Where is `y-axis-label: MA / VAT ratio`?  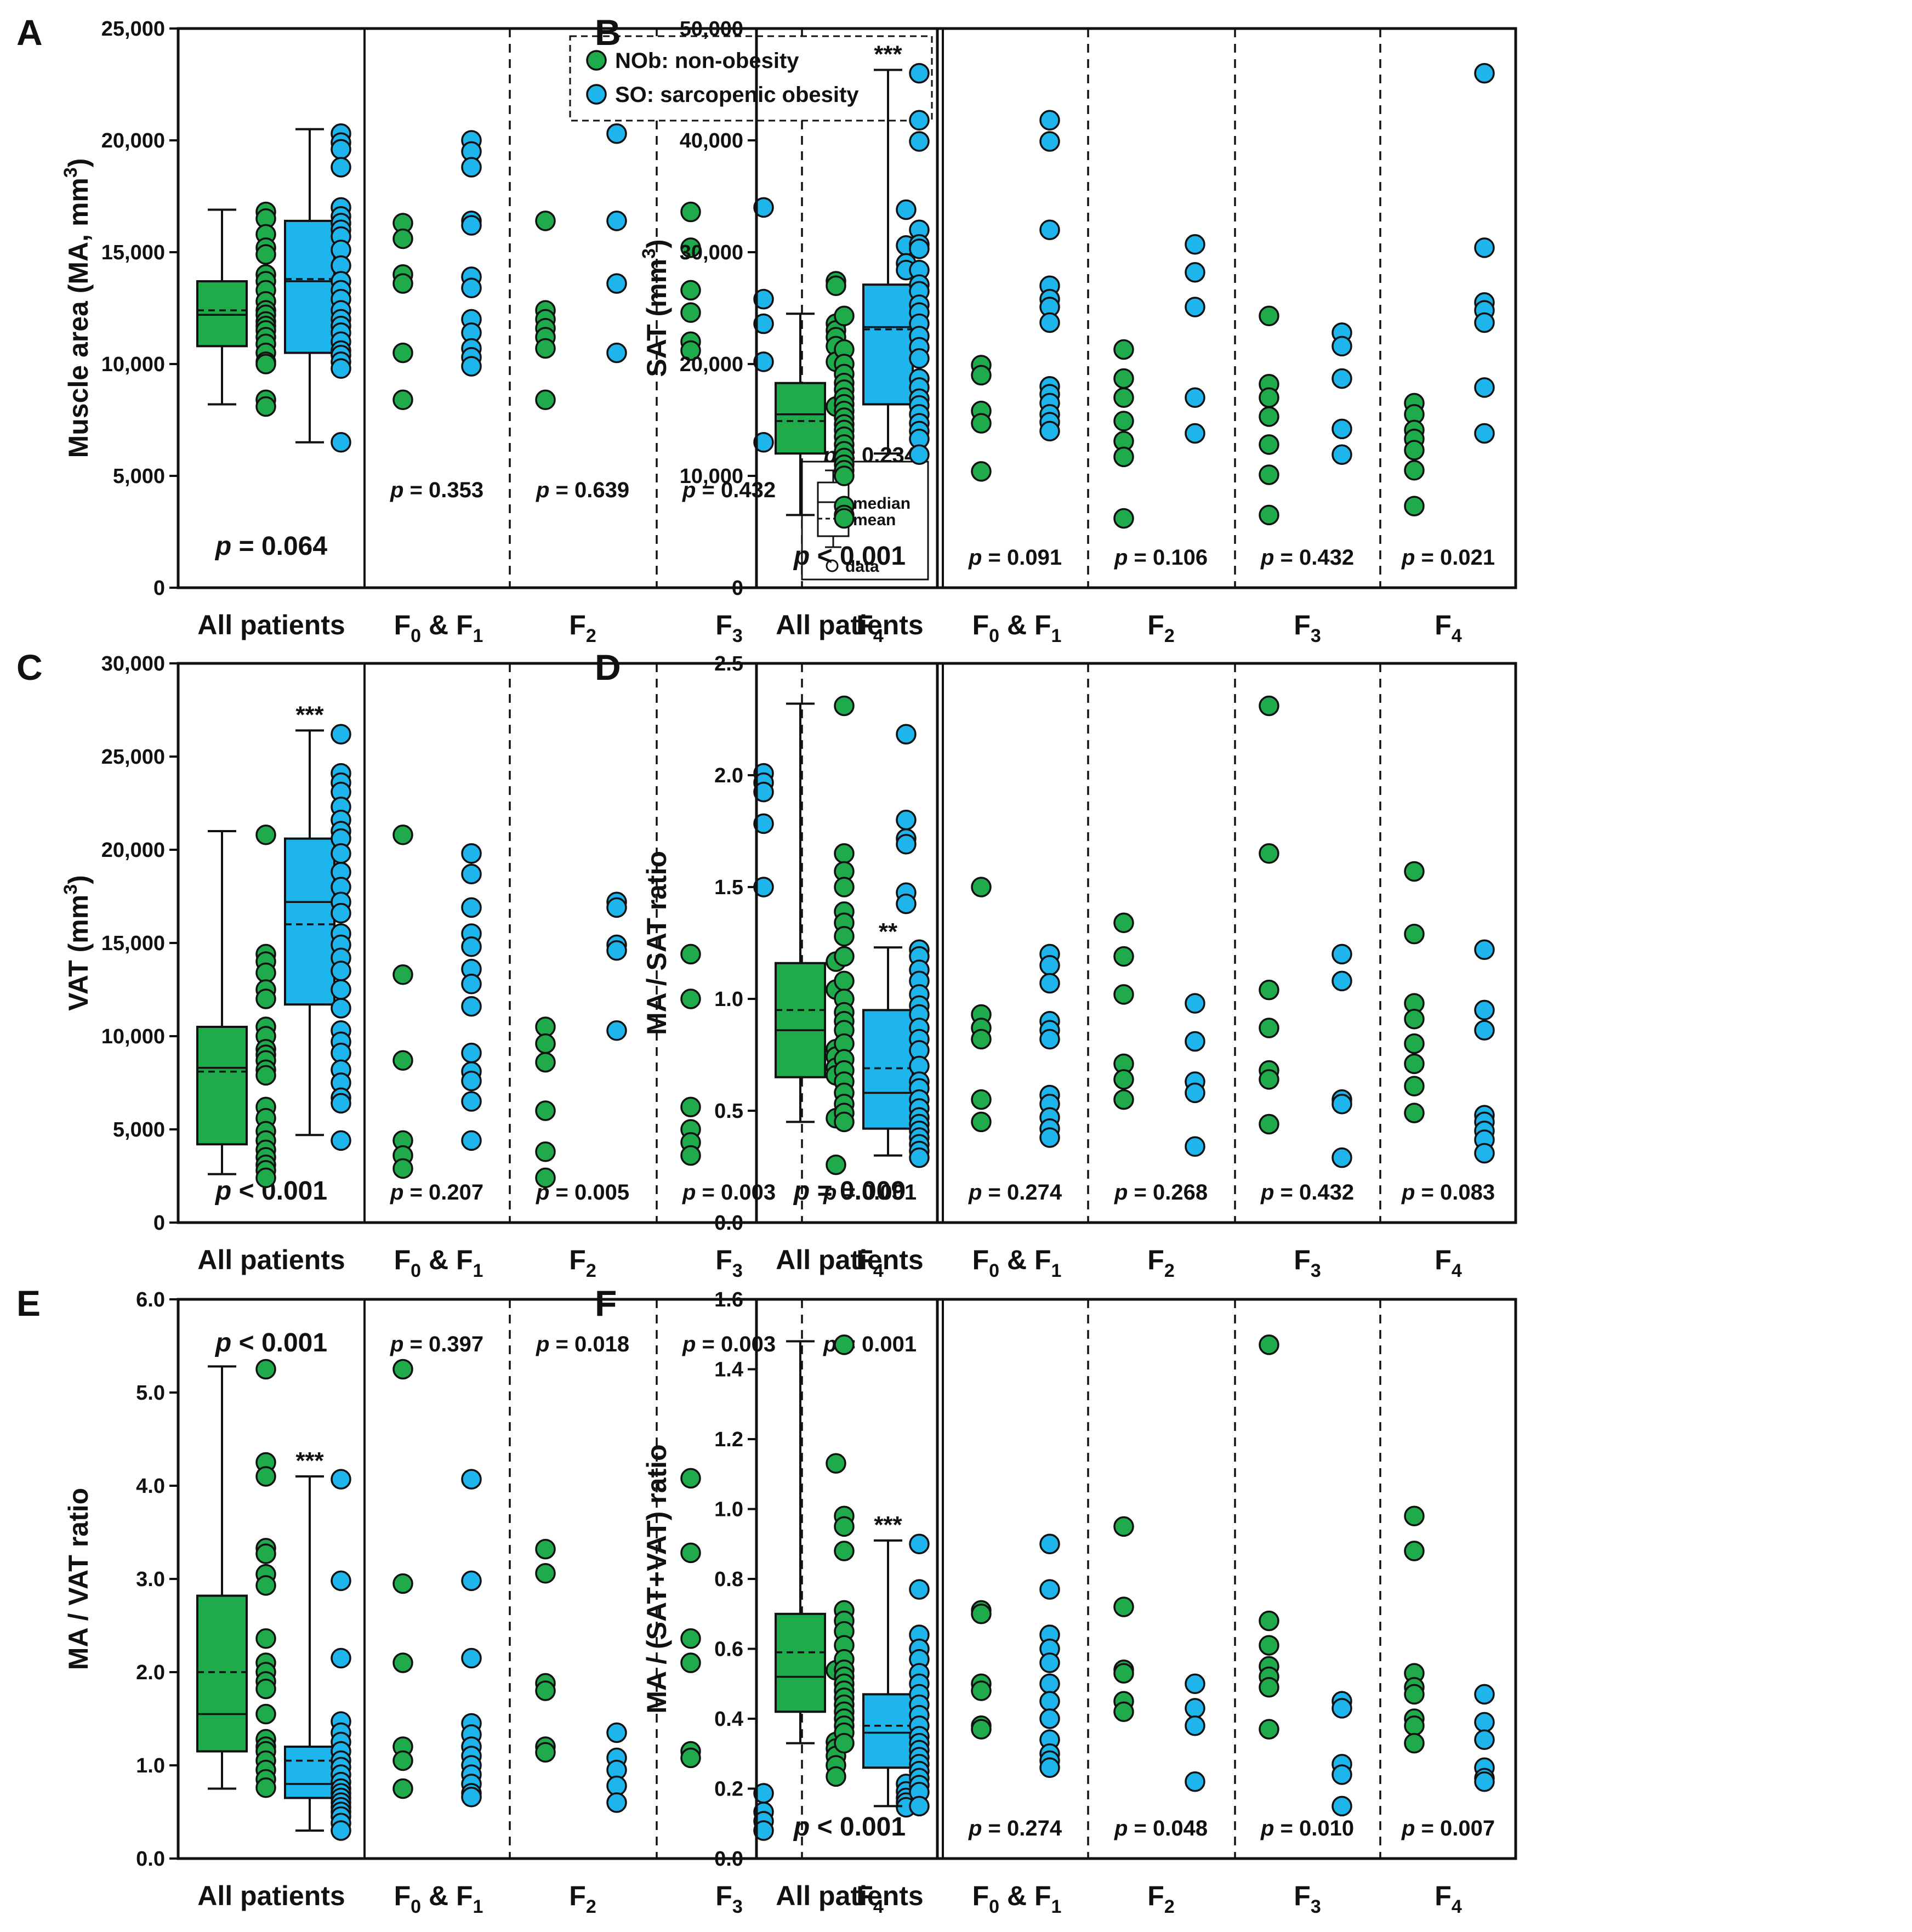
y-axis-label: MA / VAT ratio is located at coordinates (78, 1579).